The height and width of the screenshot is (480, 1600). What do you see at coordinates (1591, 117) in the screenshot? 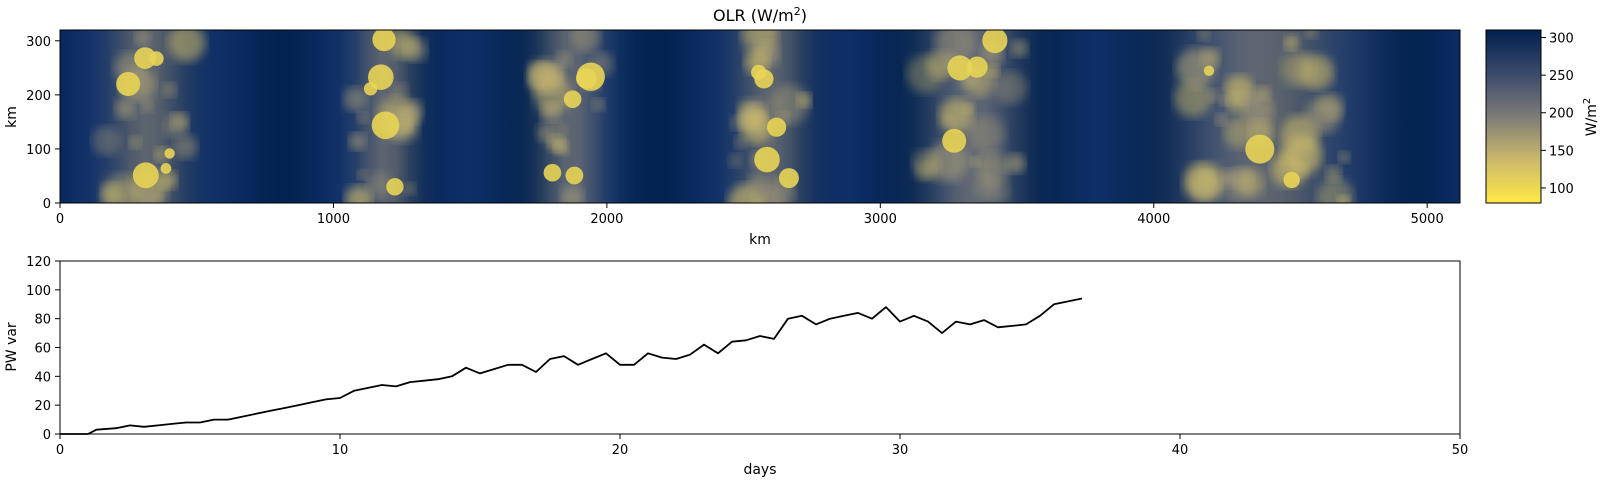
I see `colorbar-label: W/m2` at bounding box center [1591, 117].